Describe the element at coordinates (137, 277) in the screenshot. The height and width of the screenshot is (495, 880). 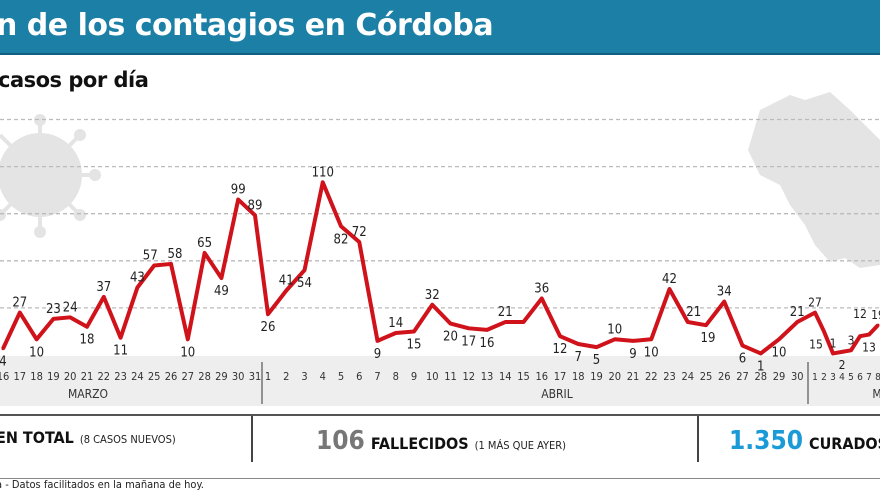
I see `data-label: 43` at that location.